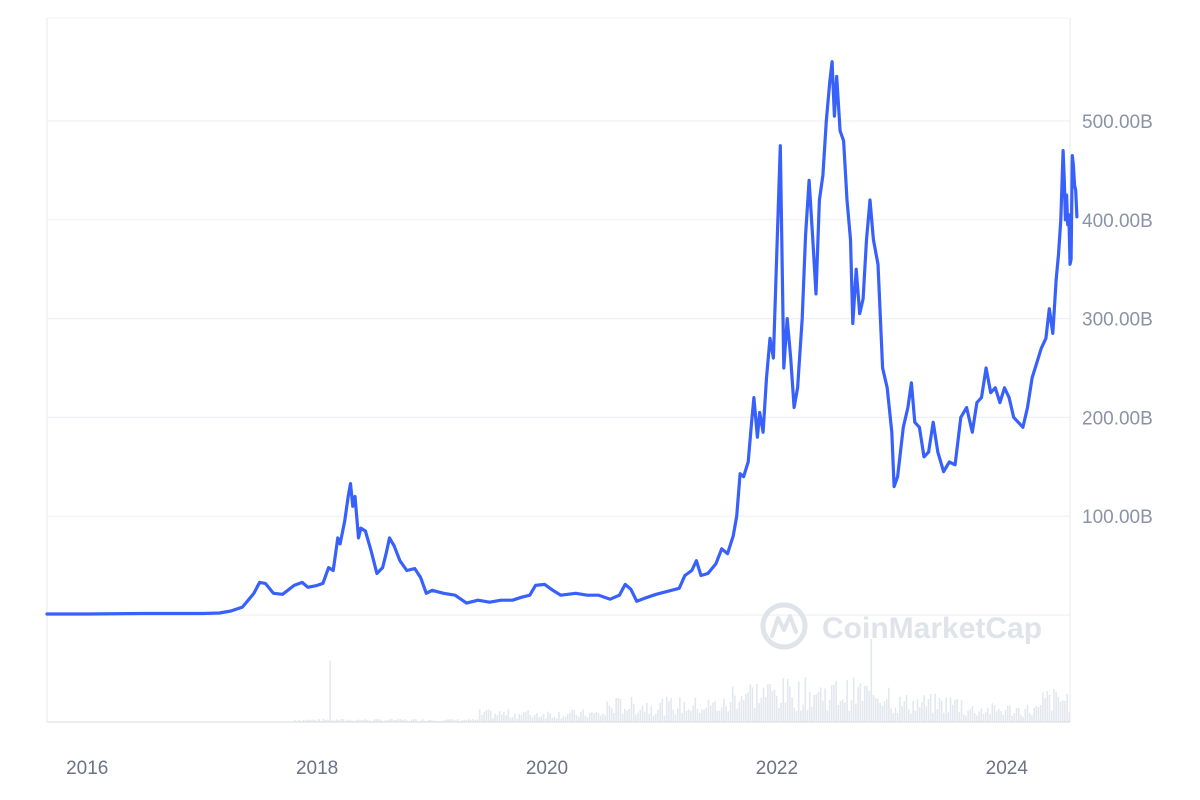 The width and height of the screenshot is (1200, 800). I want to click on y-tick-label-3: 400.00B, so click(1117, 221).